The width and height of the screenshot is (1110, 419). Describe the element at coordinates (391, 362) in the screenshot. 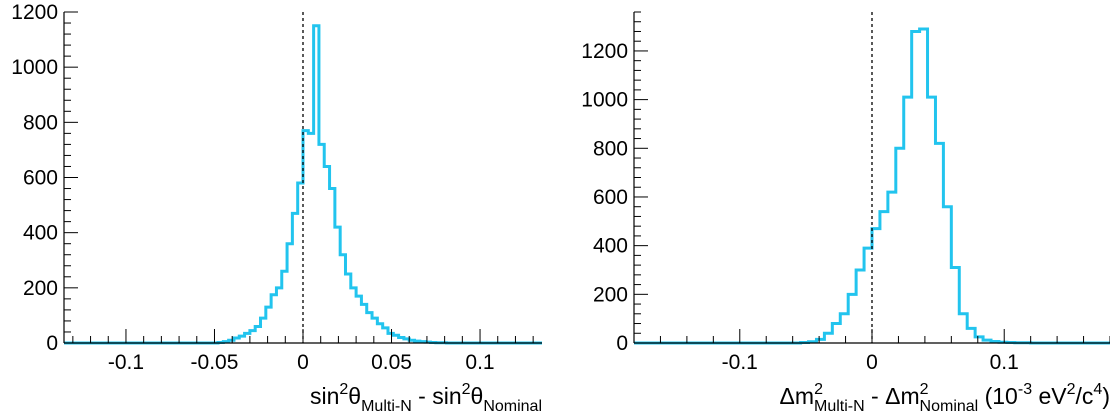

I see `x-tick-label: 0.05` at that location.